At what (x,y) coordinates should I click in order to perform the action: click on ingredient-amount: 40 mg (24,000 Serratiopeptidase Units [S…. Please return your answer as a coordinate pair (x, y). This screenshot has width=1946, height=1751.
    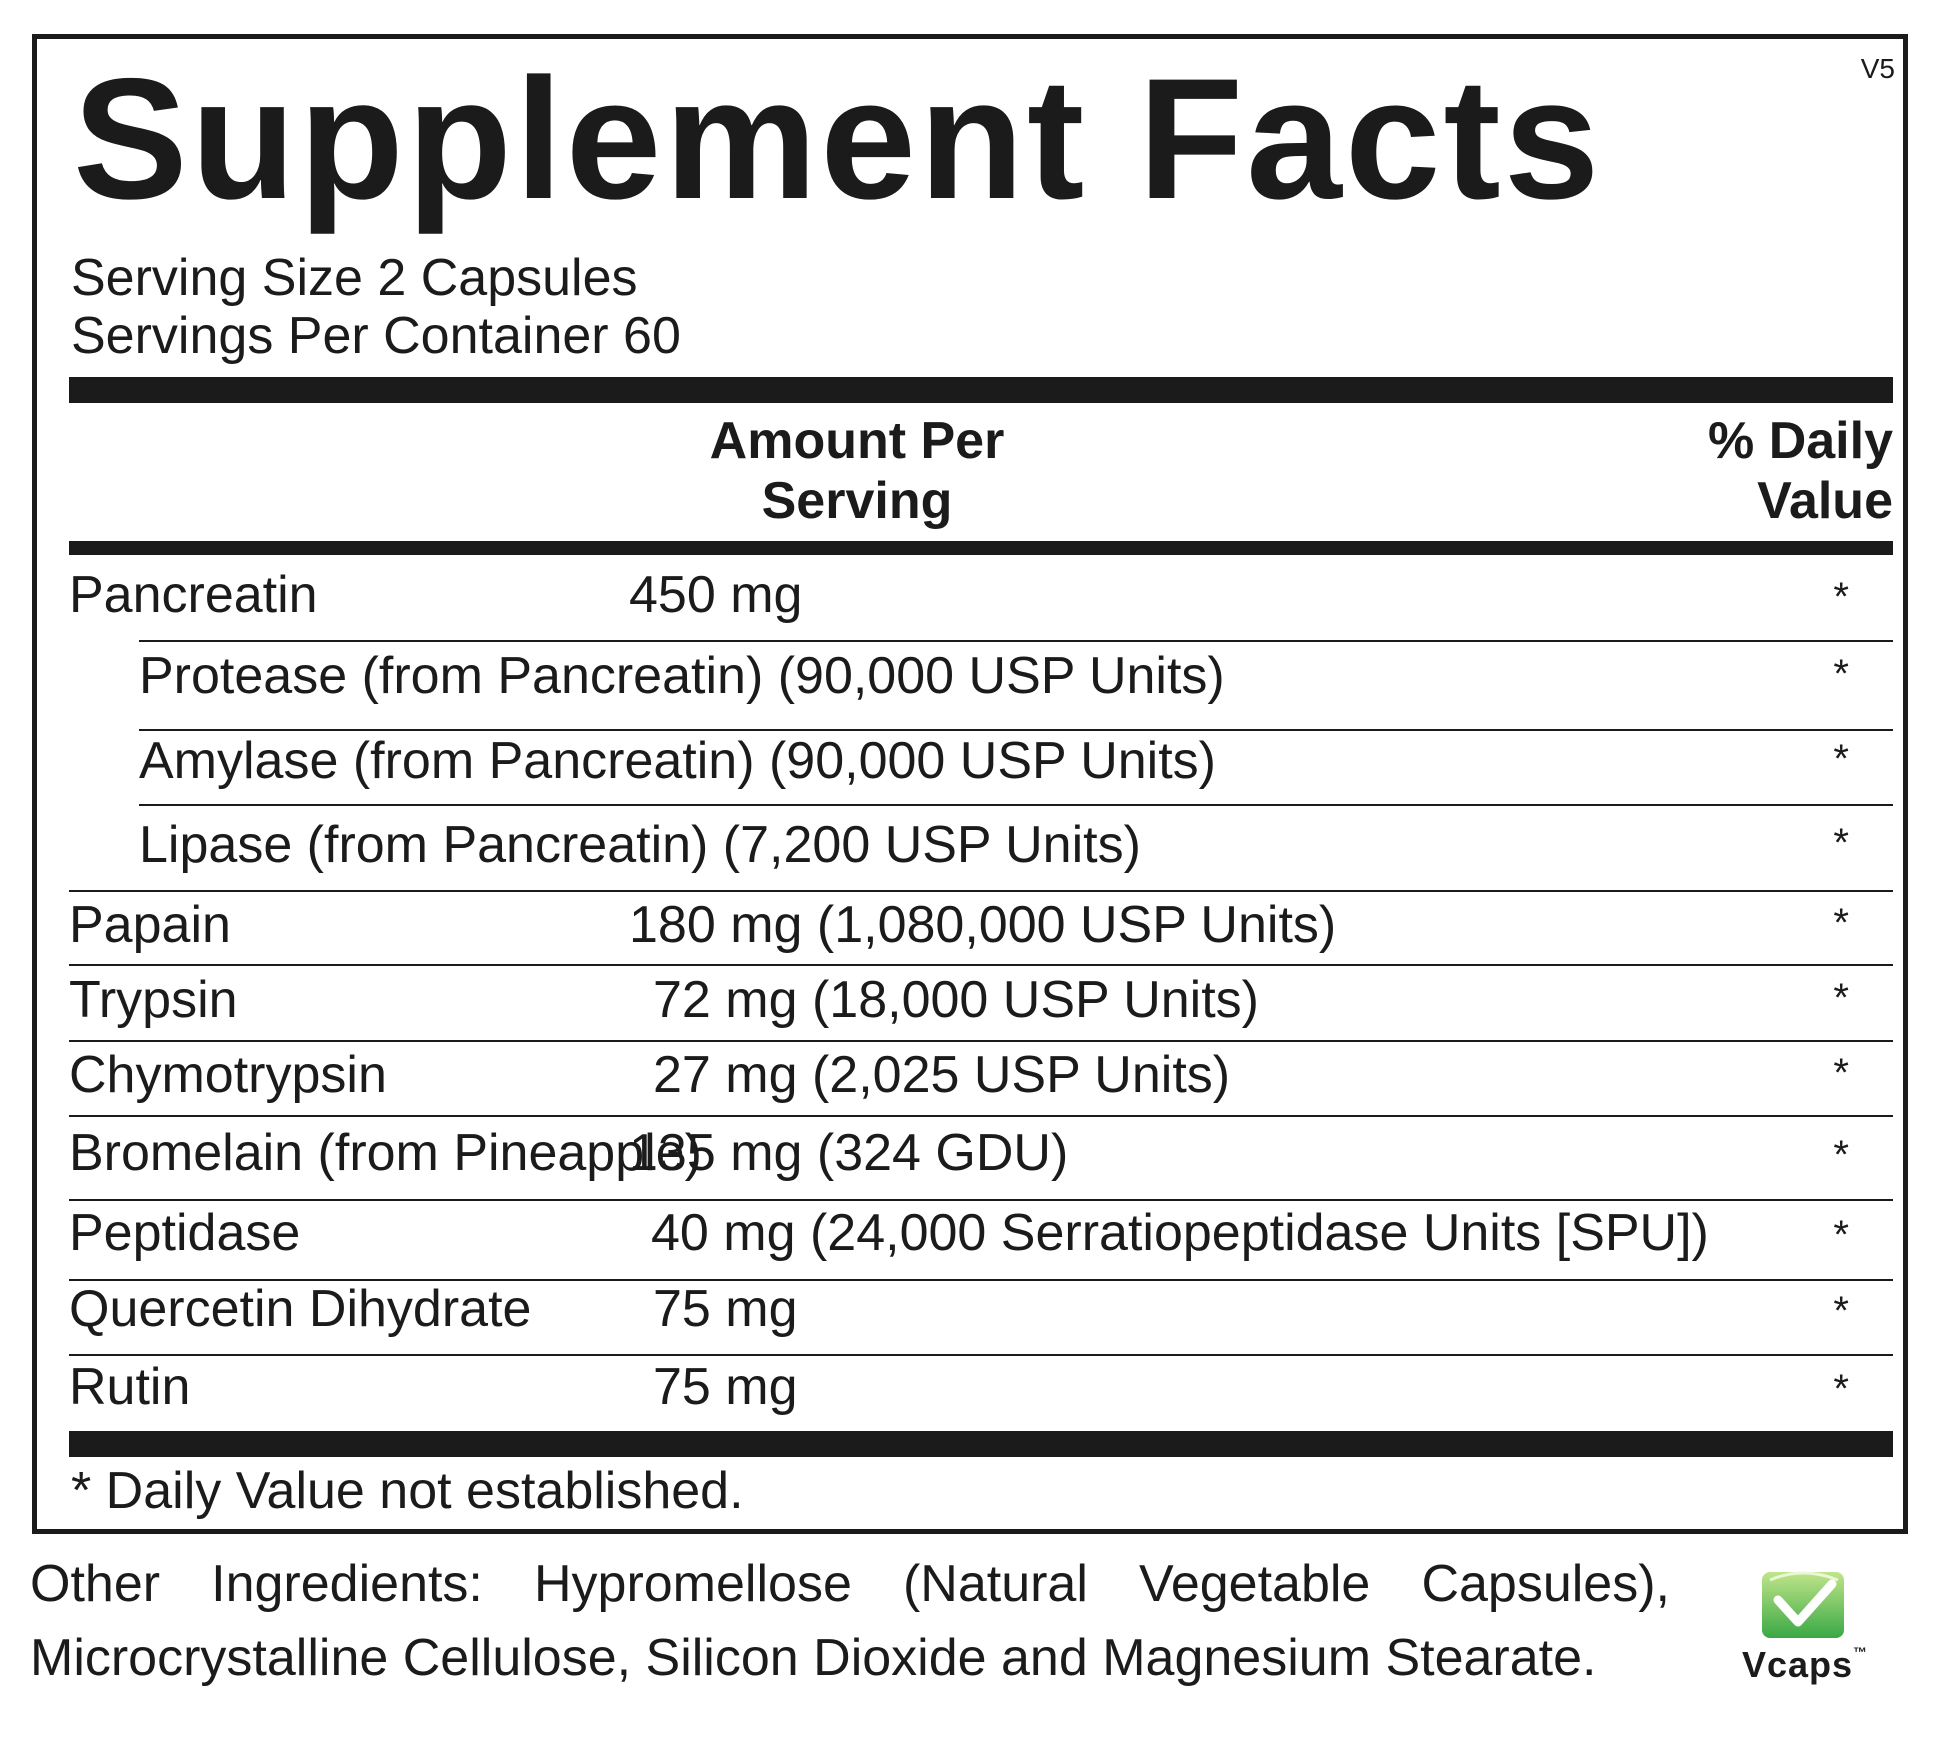
    Looking at the image, I should click on (1180, 1233).